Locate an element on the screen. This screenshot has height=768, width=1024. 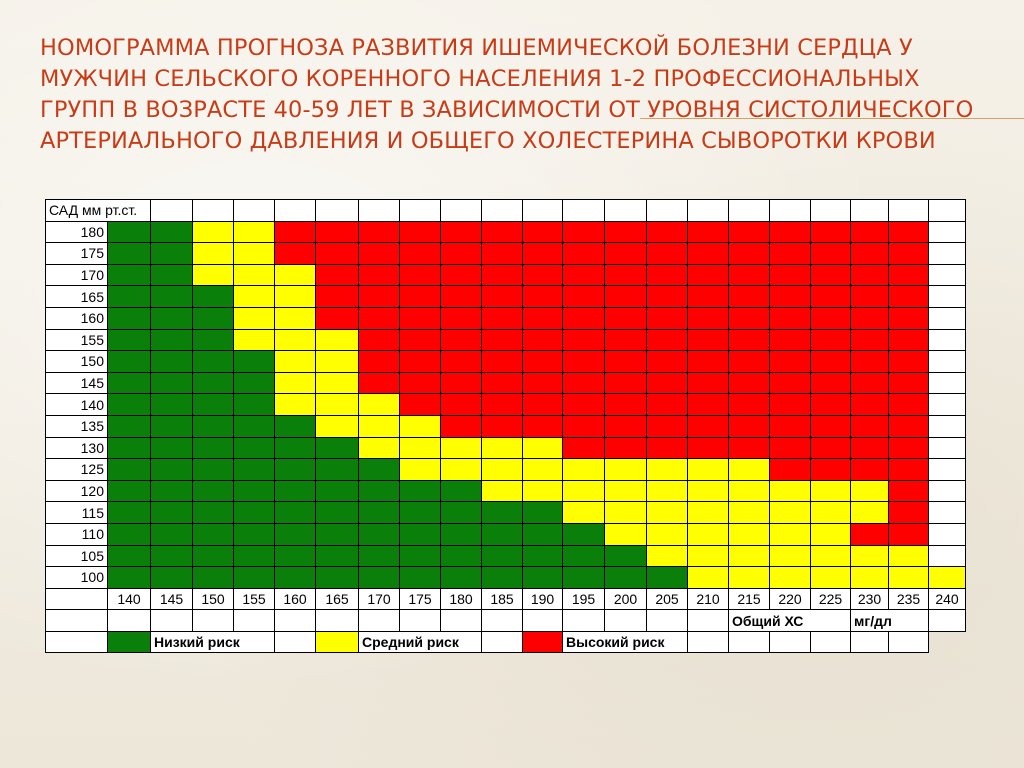
legend-label: Низкий риск is located at coordinates (212, 642).